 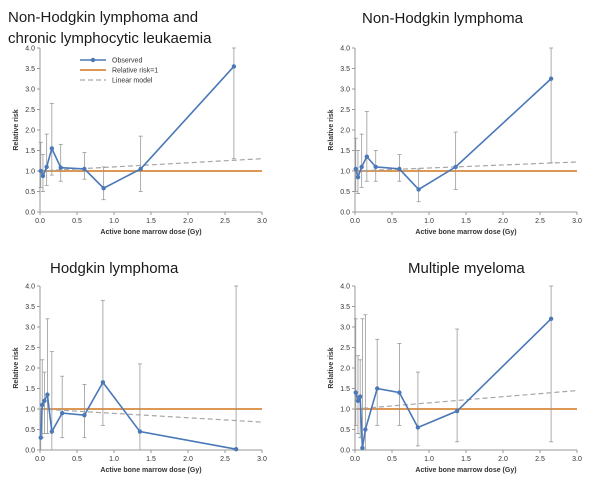 What do you see at coordinates (93, 60) in the screenshot?
I see `legend-observed-marker` at bounding box center [93, 60].